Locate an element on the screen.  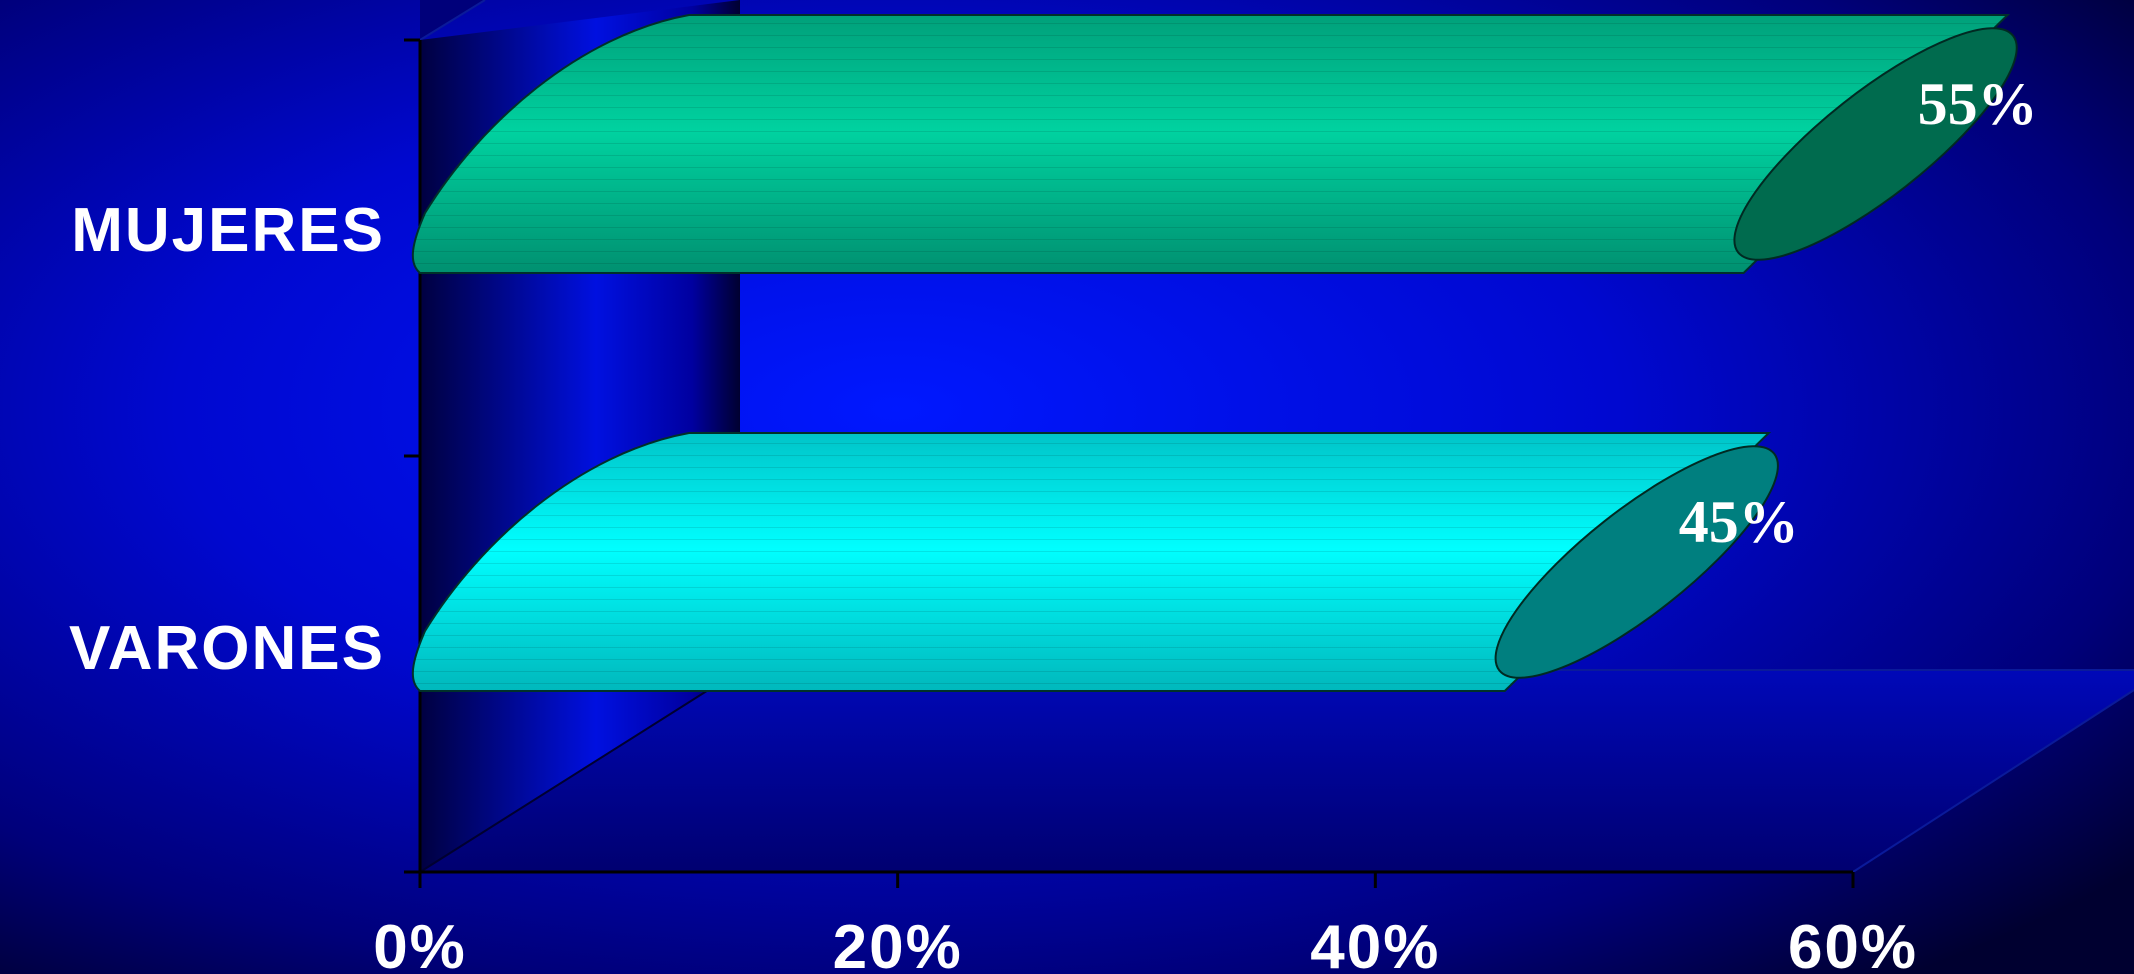
x-tick-label: 60% is located at coordinates (1853, 943).